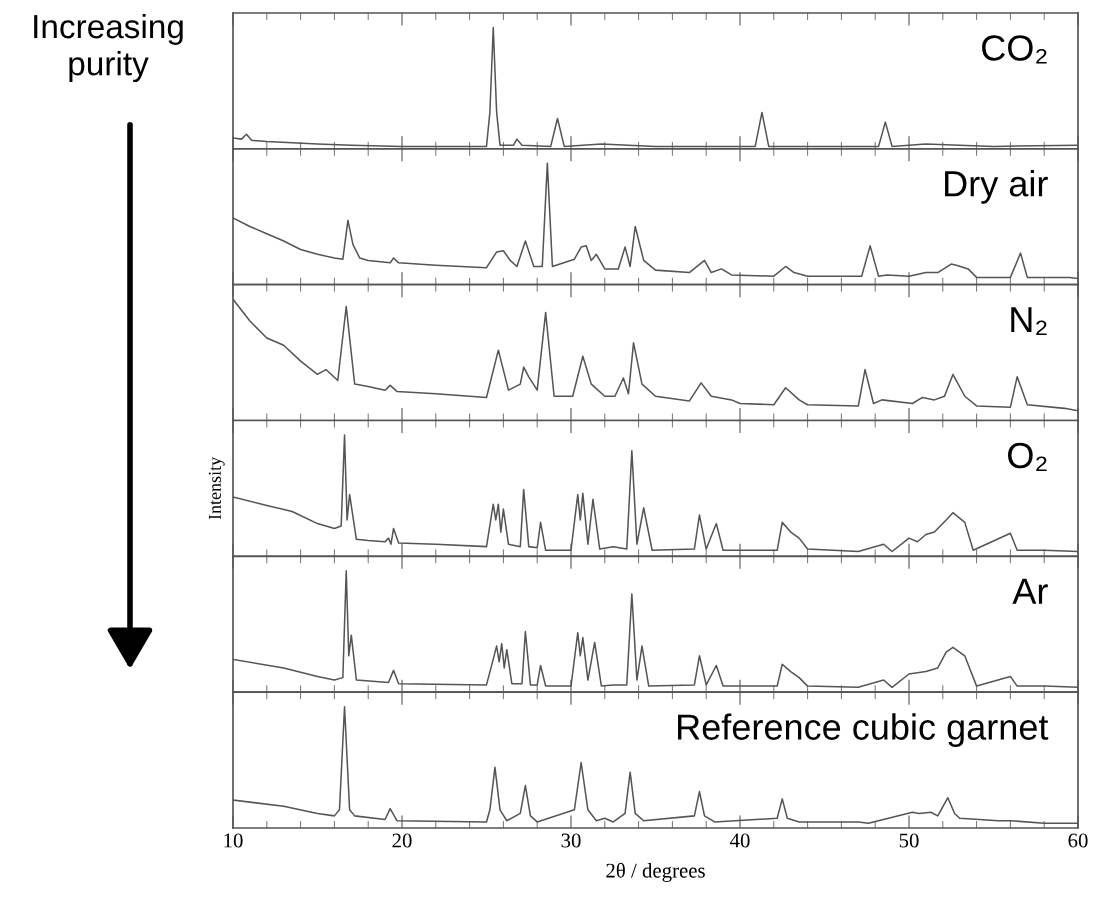  I want to click on x-tick-label: 40, so click(739, 840).